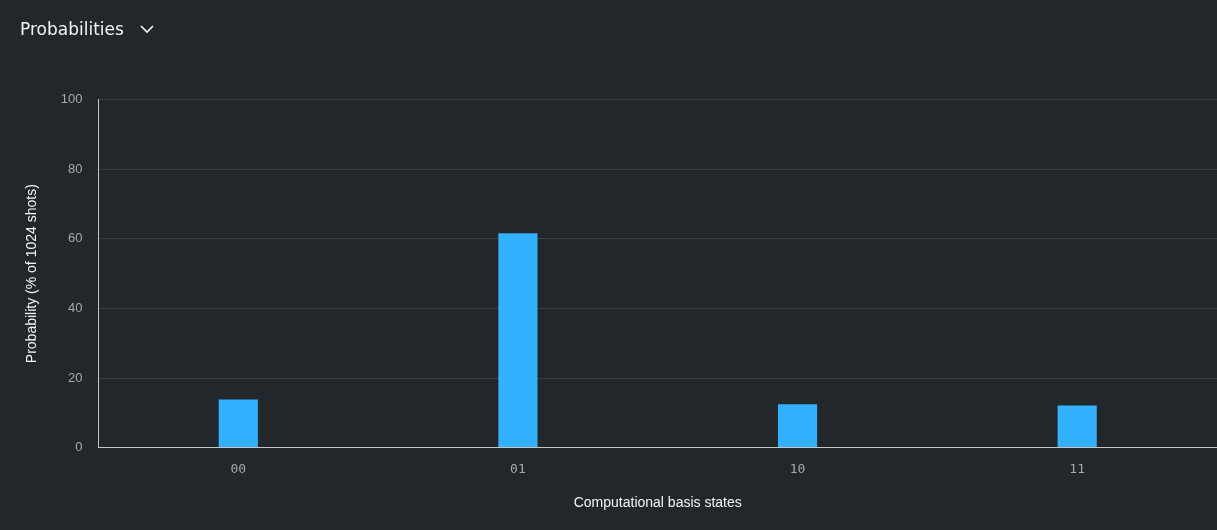 The height and width of the screenshot is (530, 1217). I want to click on y-tick-label: 100, so click(71, 99).